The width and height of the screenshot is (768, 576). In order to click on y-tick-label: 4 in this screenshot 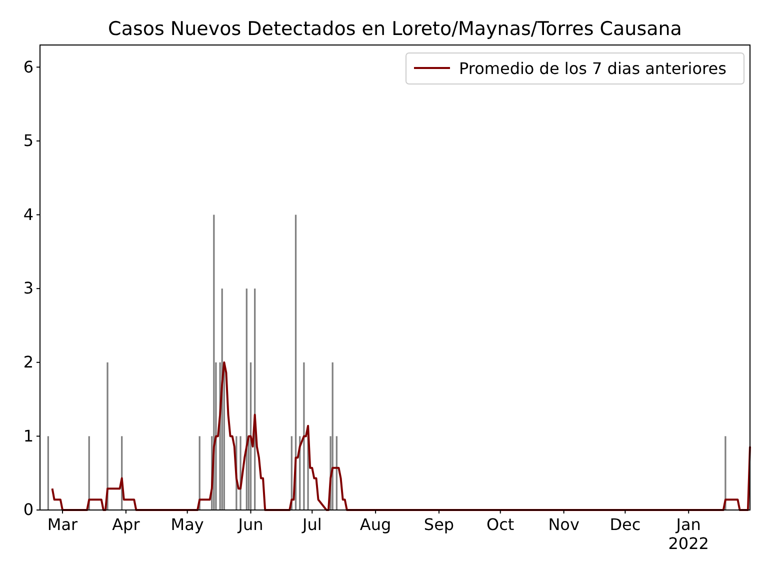, I will do `click(28, 214)`.